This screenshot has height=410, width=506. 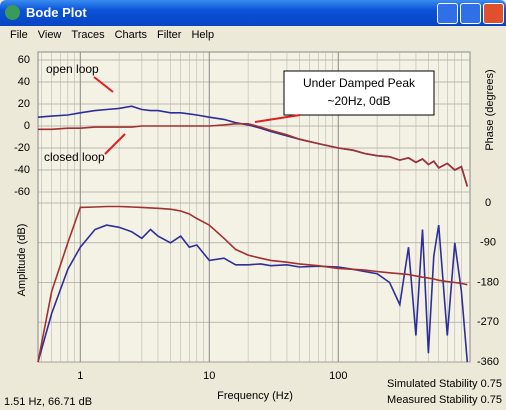 What do you see at coordinates (444, 400) in the screenshot?
I see `status-measured: Measured Stability 0.75` at bounding box center [444, 400].